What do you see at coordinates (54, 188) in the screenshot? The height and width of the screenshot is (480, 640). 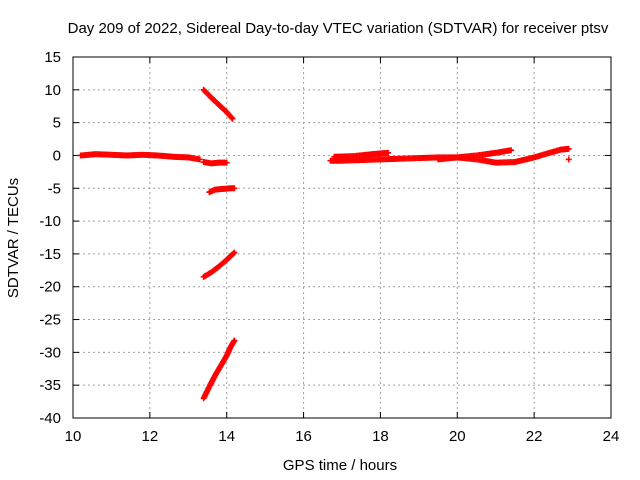 I see `y-tick-label: -5` at bounding box center [54, 188].